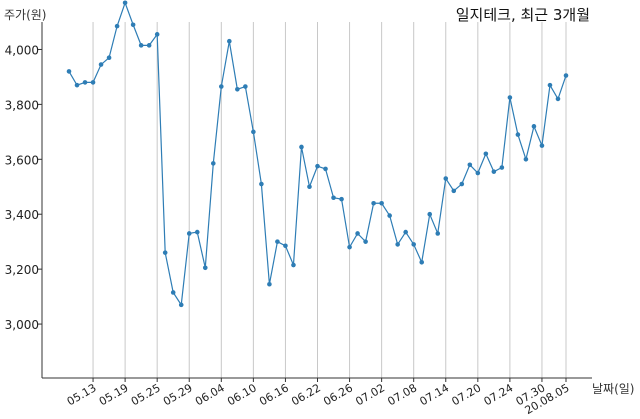 The height and width of the screenshot is (419, 640). I want to click on x-tick-label: 05.29, so click(178, 394).